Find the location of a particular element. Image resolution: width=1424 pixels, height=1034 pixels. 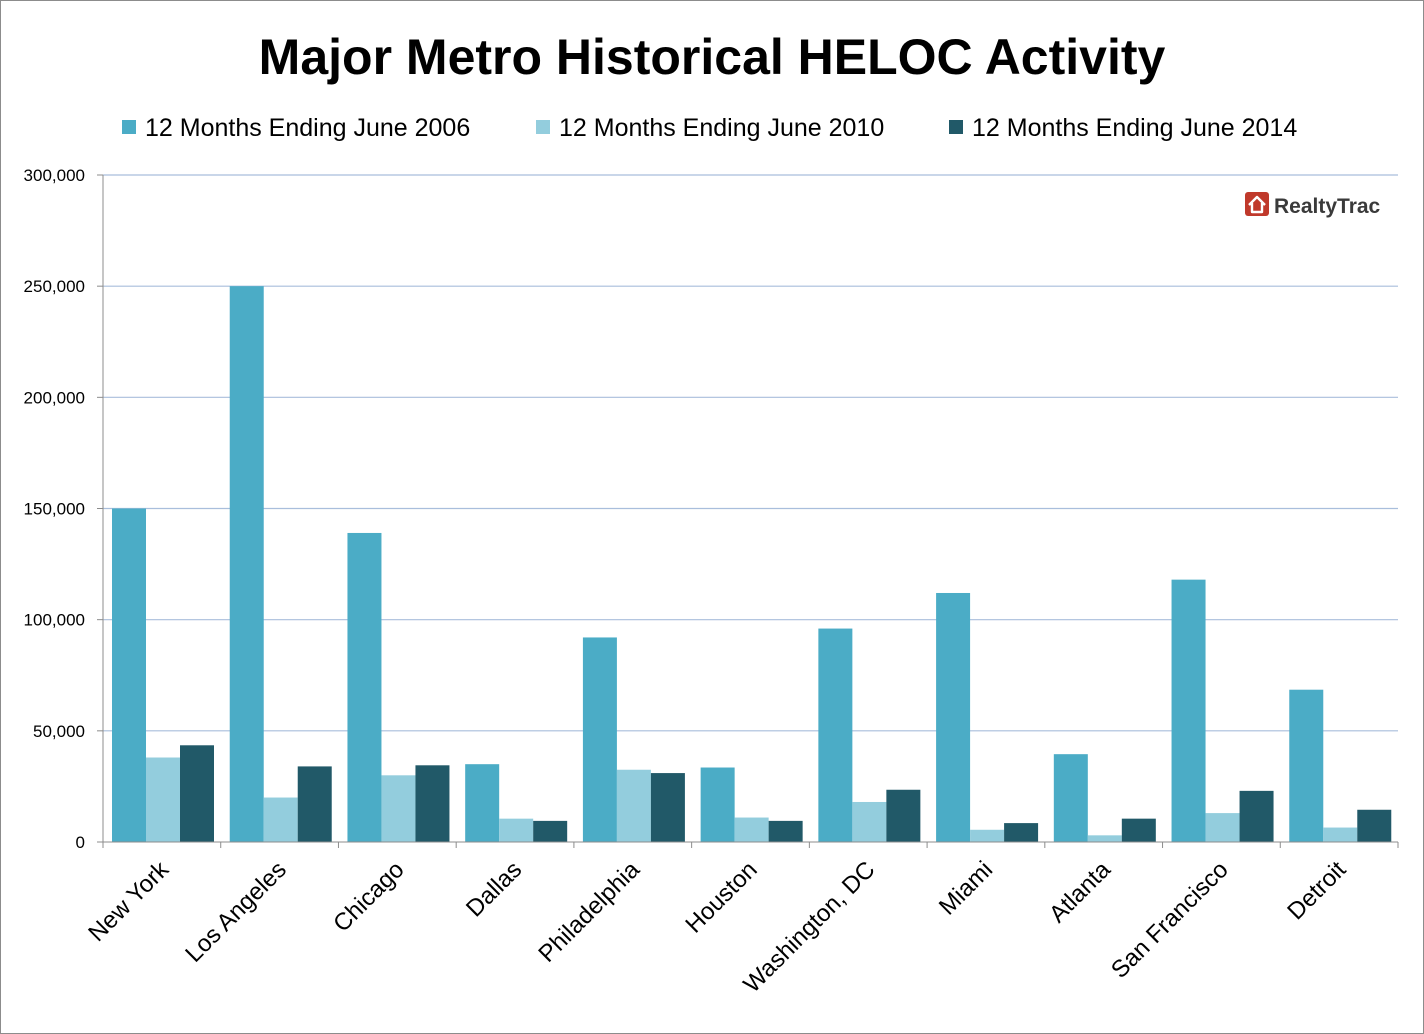

legend-label: 12 Months Ending June 2010 is located at coordinates (721, 128).